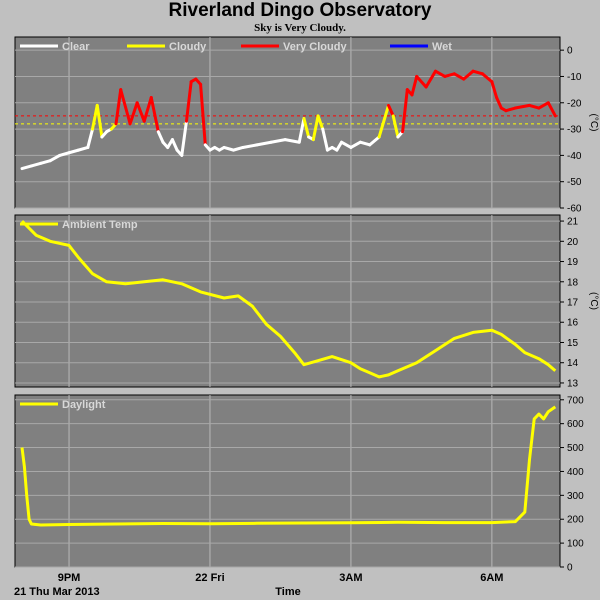  What do you see at coordinates (350, 578) in the screenshot?
I see `x-tick-label: 3AM` at bounding box center [350, 578].